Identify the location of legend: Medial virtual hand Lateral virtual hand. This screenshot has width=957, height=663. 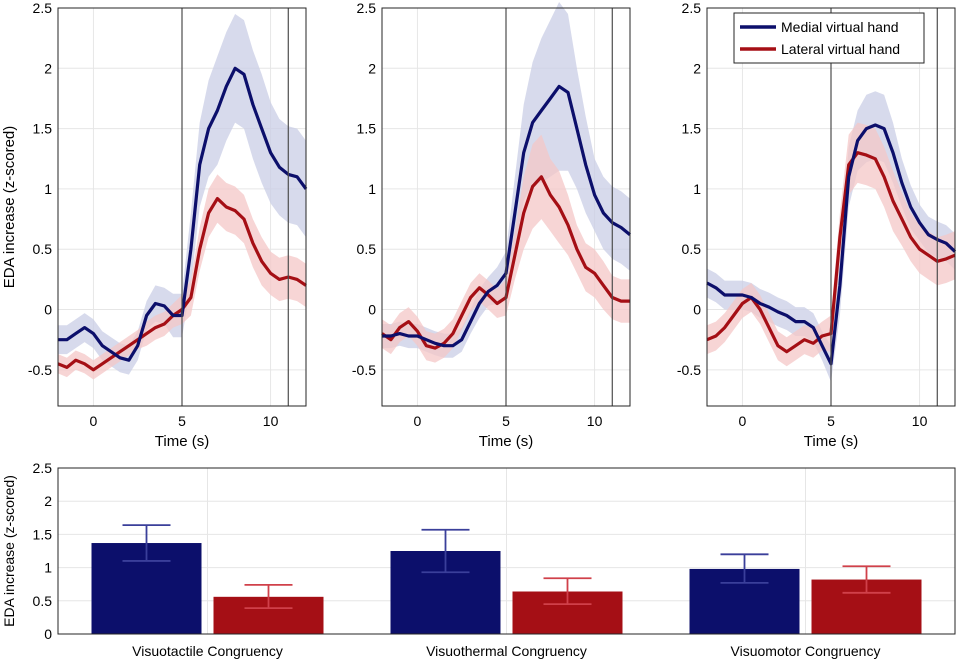
(829, 38).